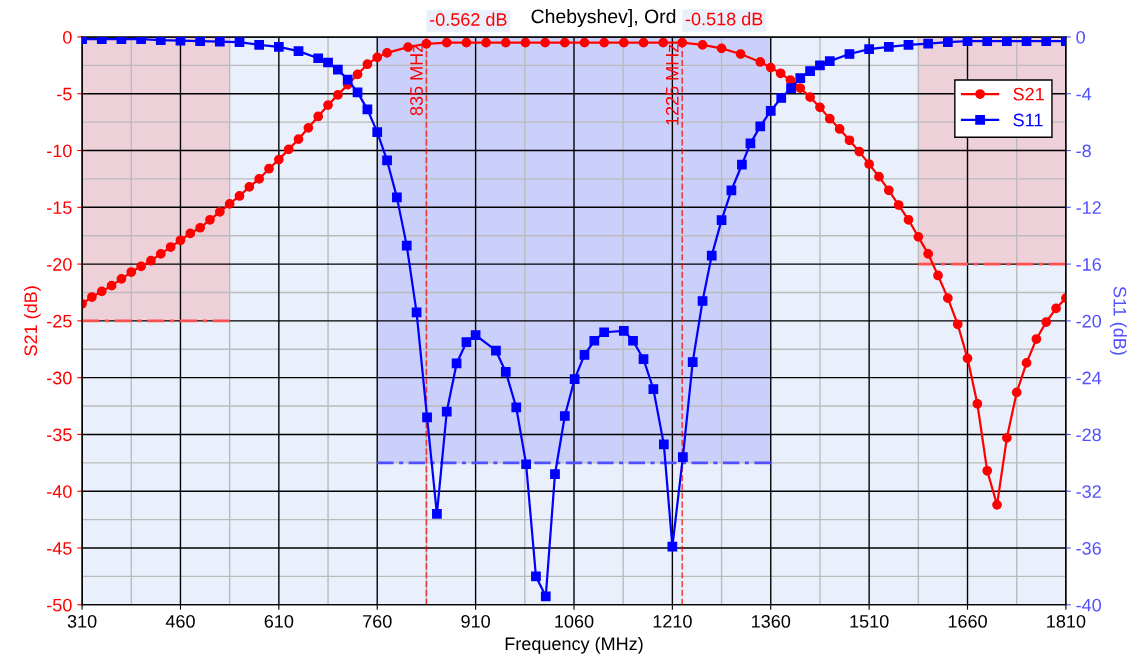  Describe the element at coordinates (1088, 548) in the screenshot. I see `y2-tick-label: -36` at that location.